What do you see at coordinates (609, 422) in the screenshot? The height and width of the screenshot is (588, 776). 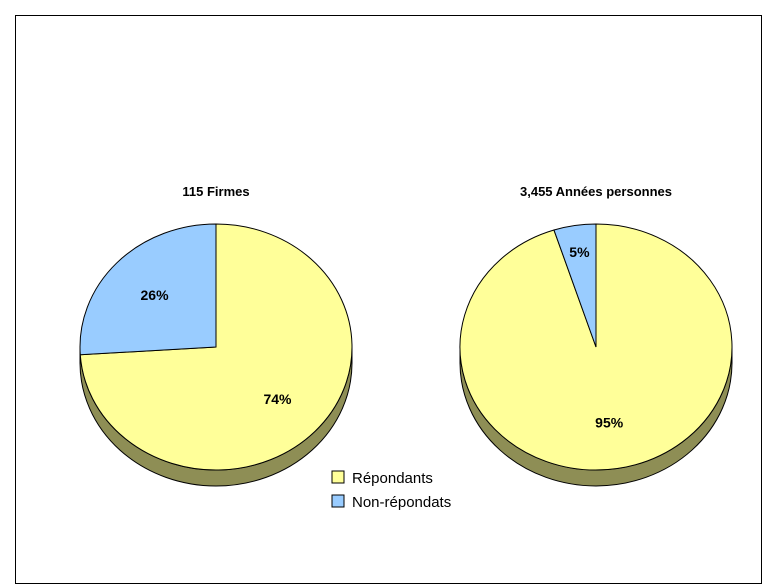 I see `slice-label-respondents: 95%` at bounding box center [609, 422].